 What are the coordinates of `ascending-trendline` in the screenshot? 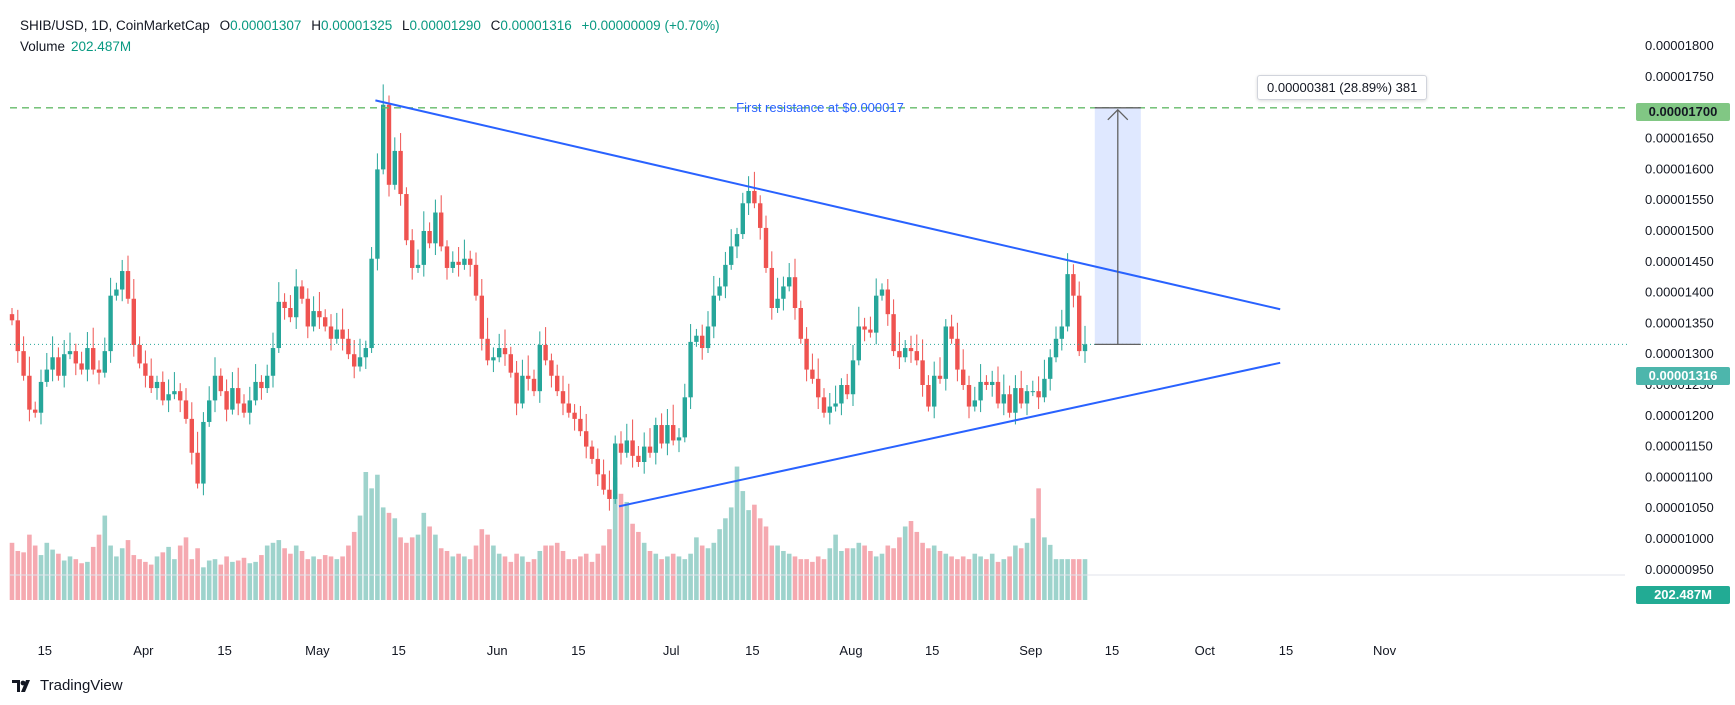 It's located at (949, 434).